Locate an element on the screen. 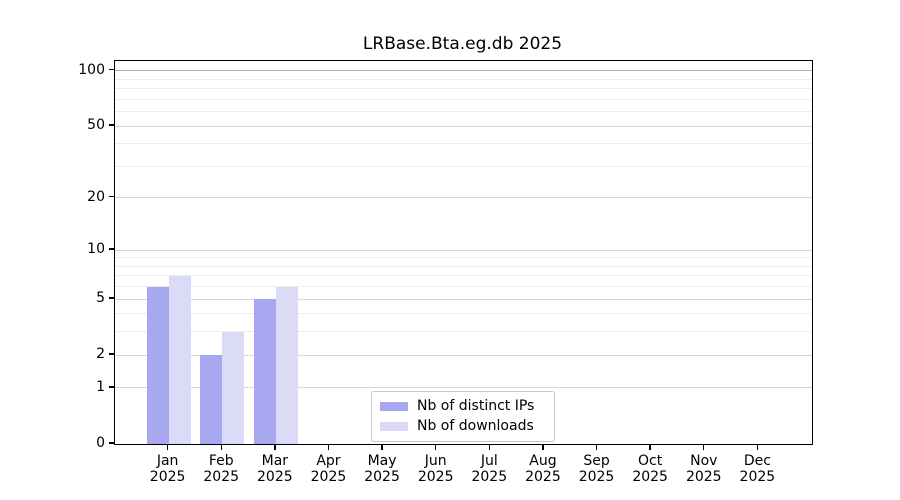 The height and width of the screenshot is (500, 900). legend-label: Nb of distinct IPs is located at coordinates (476, 406).